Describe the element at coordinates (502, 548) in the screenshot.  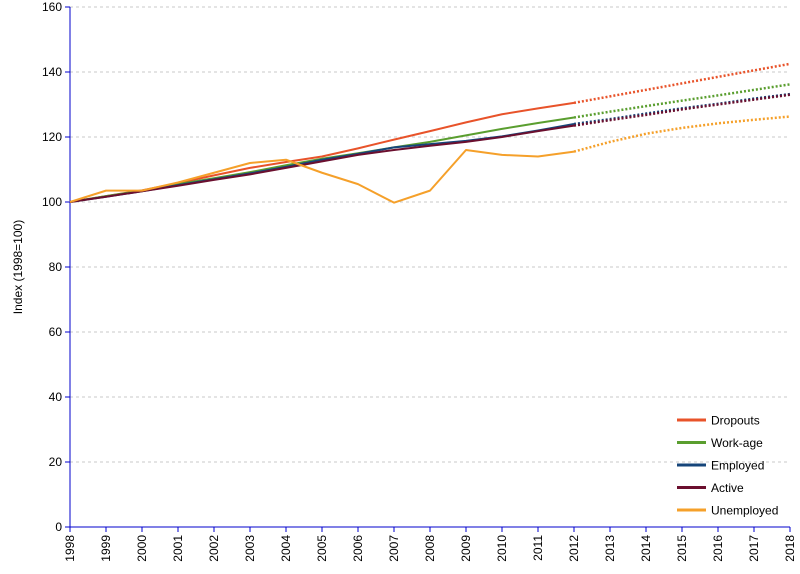
I see `x-tick-label: 2010` at that location.